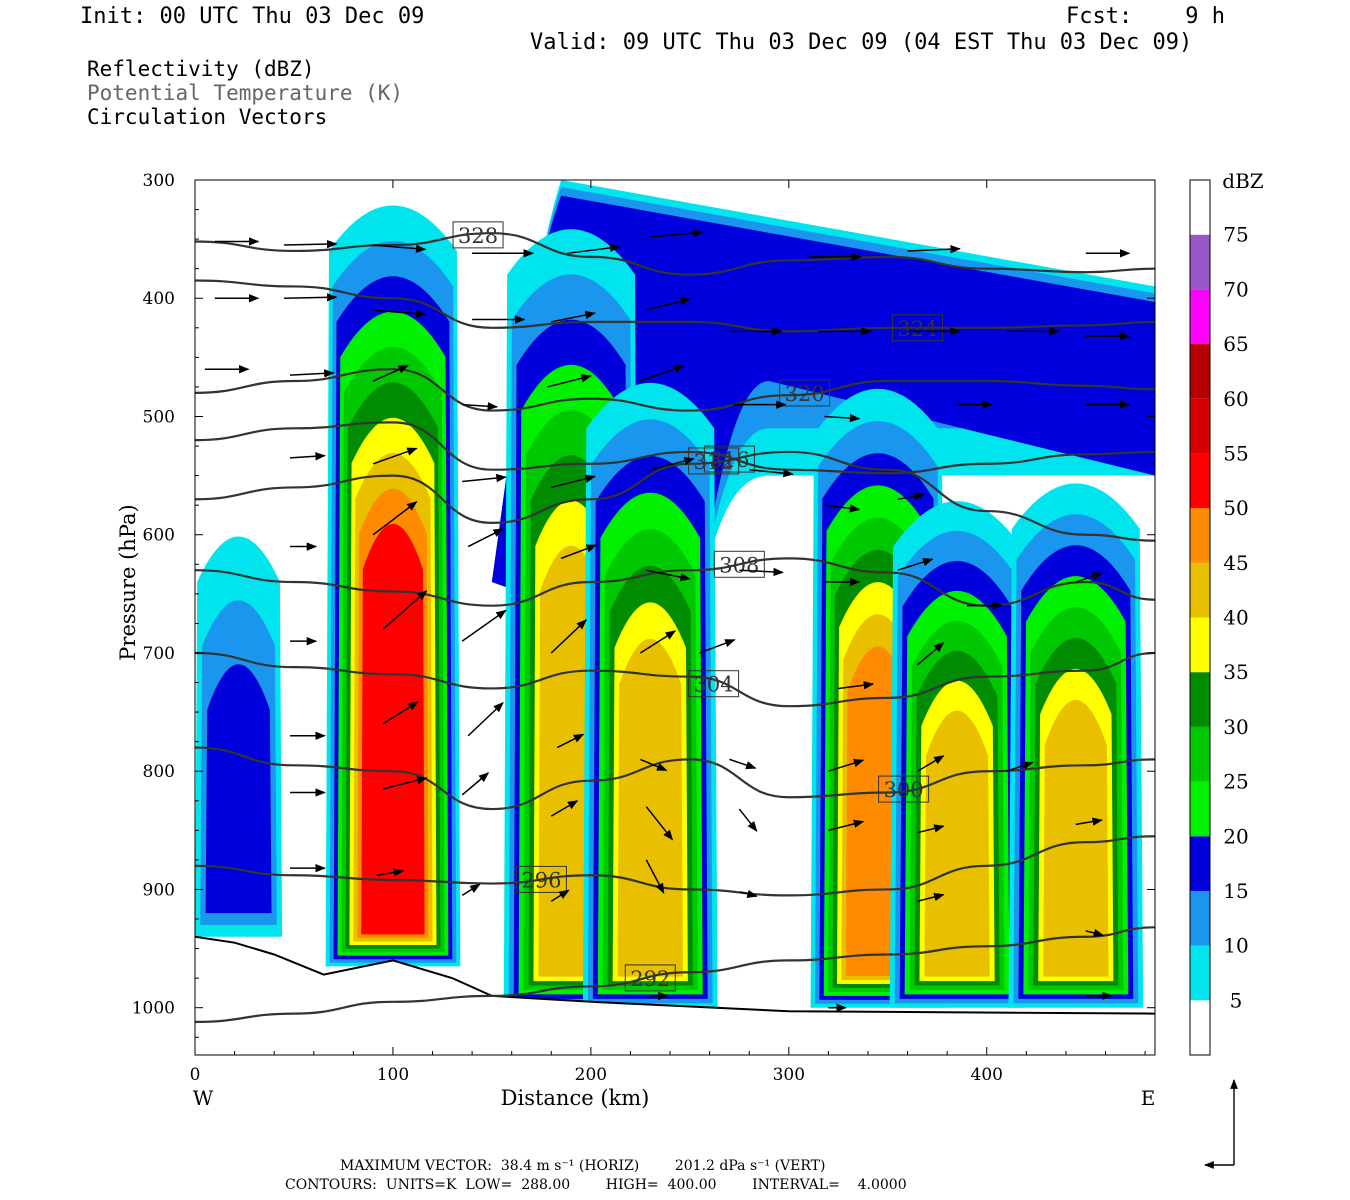 This screenshot has width=1350, height=1200. I want to click on y-tick-label: 500, so click(159, 417).